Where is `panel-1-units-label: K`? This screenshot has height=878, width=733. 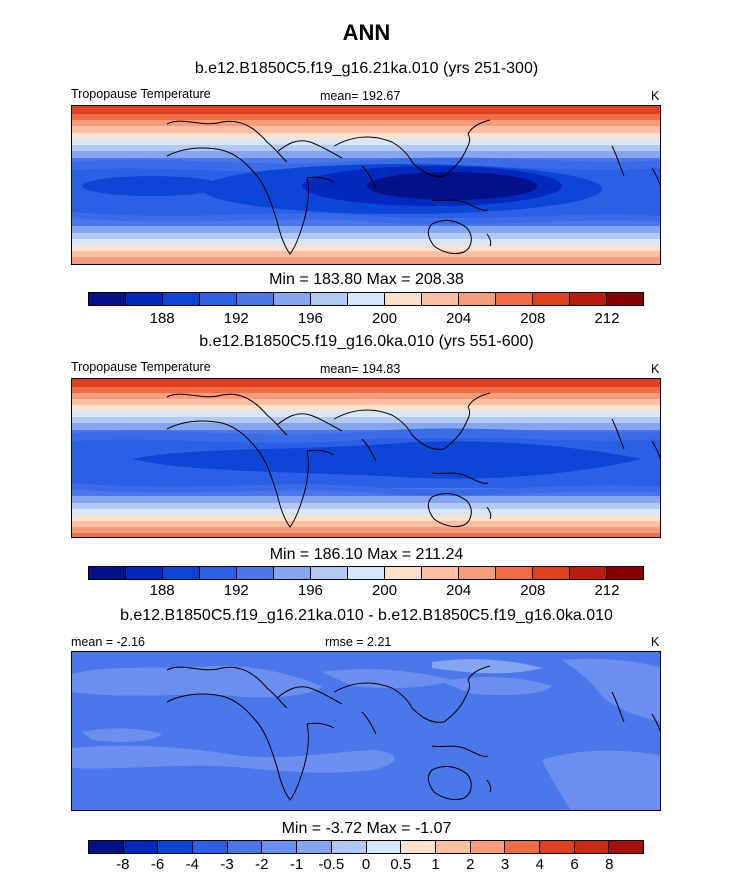
panel-1-units-label: K is located at coordinates (655, 96).